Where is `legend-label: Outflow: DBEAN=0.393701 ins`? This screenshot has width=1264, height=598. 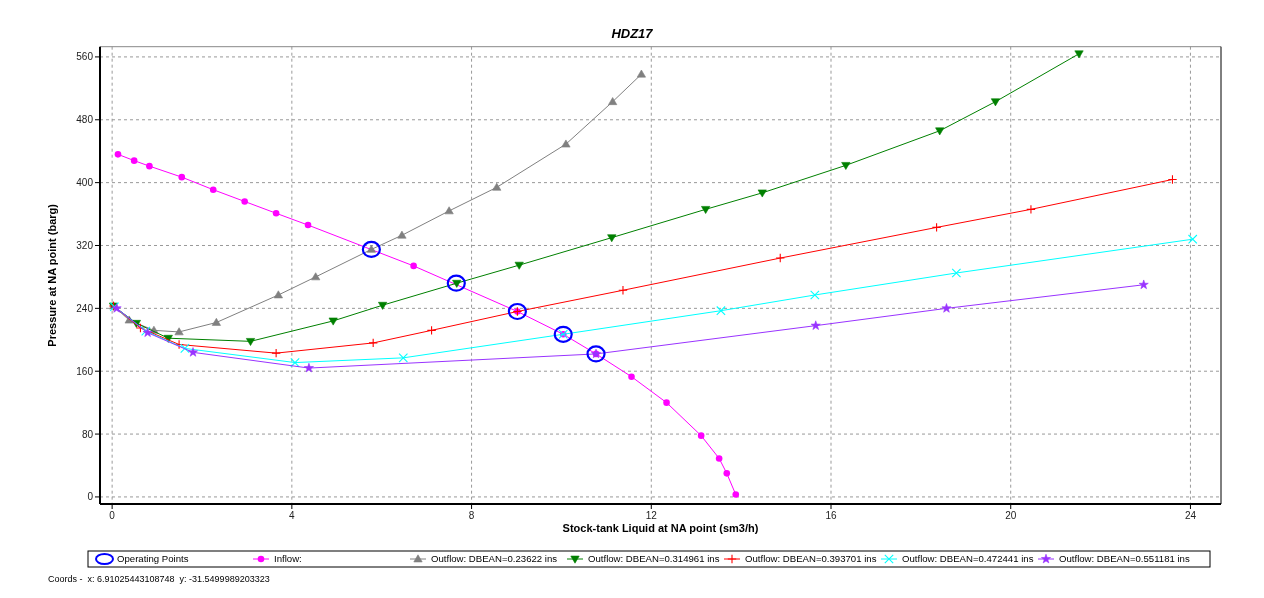 legend-label: Outflow: DBEAN=0.393701 ins is located at coordinates (811, 559).